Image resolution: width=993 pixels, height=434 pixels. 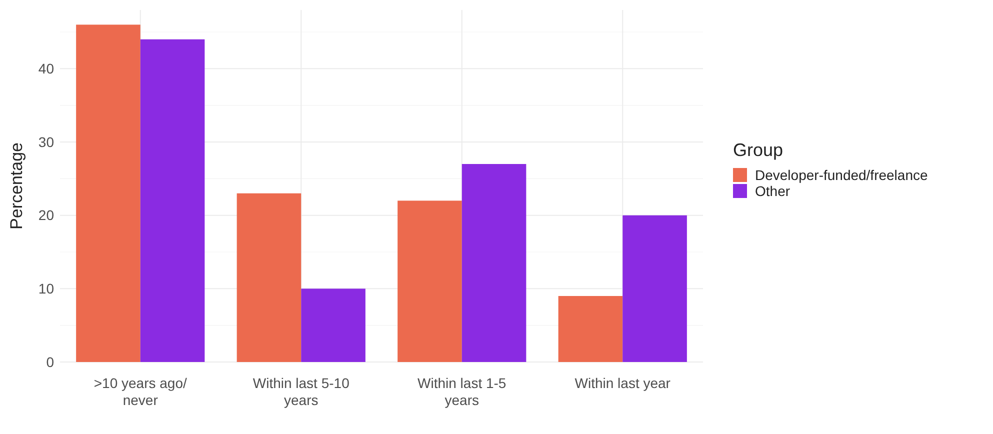 What do you see at coordinates (46, 142) in the screenshot?
I see `y-tick-label: 30` at bounding box center [46, 142].